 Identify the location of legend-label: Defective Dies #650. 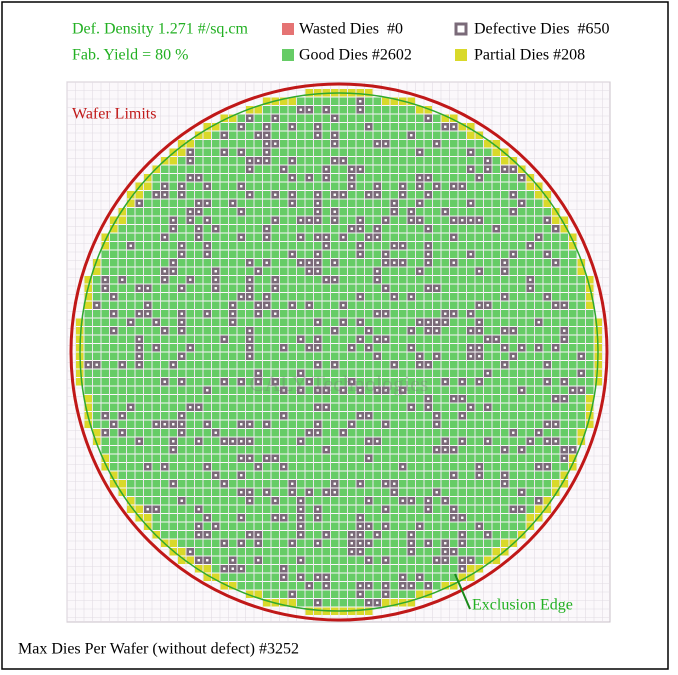
(542, 29).